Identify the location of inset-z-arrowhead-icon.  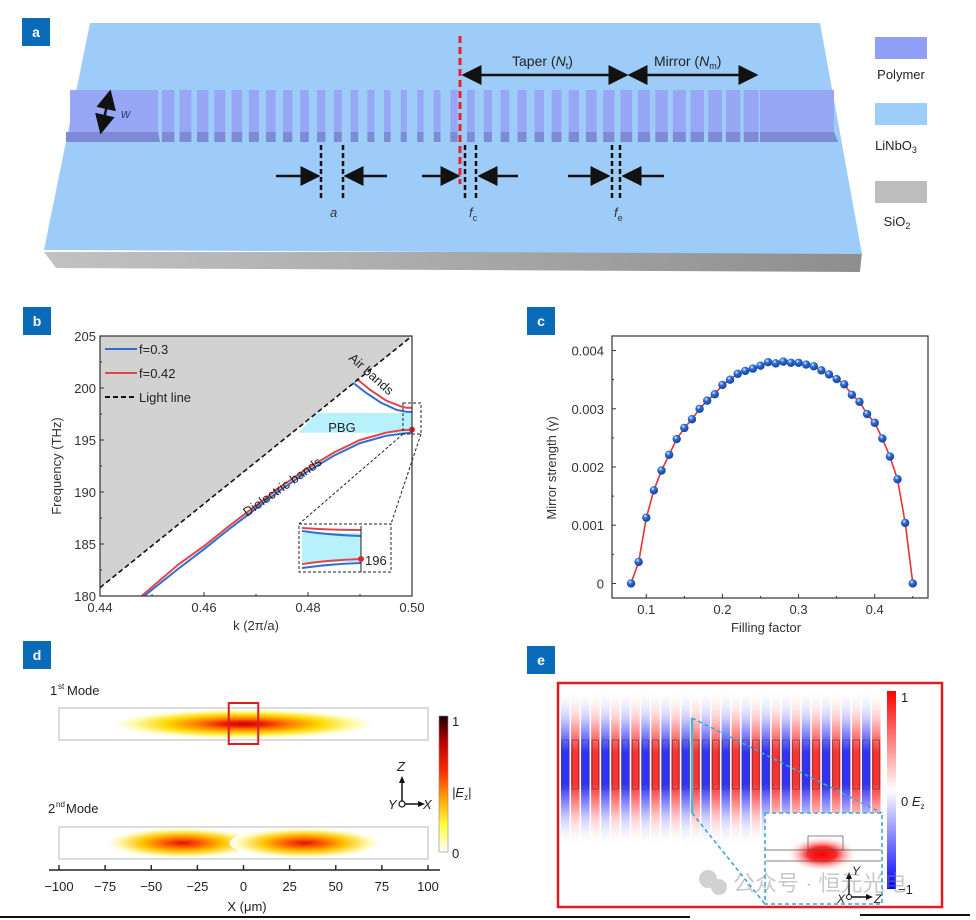
(869, 897).